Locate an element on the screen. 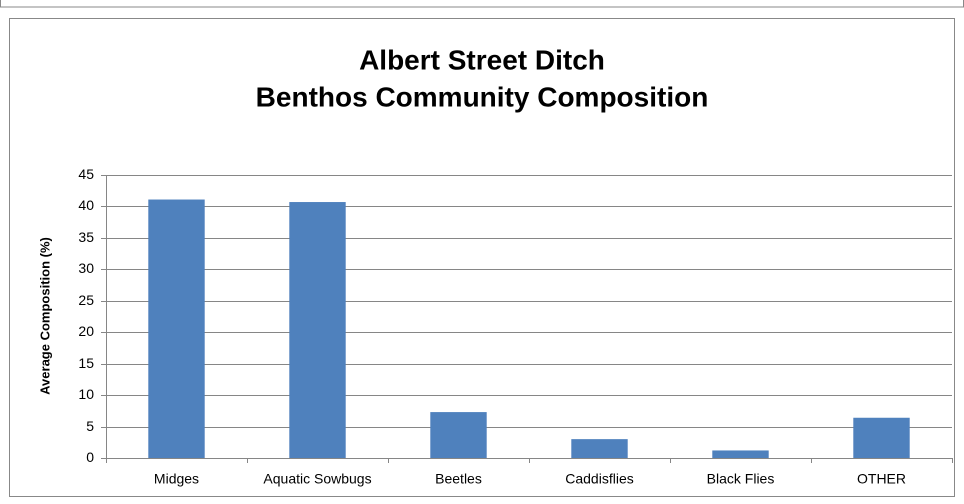 The height and width of the screenshot is (504, 964). y-tick-label: 20 is located at coordinates (86, 331).